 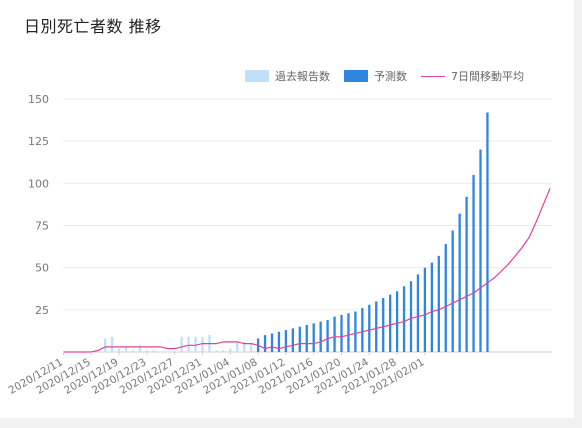 I want to click on y-tick-label: 150, so click(x=38, y=99).